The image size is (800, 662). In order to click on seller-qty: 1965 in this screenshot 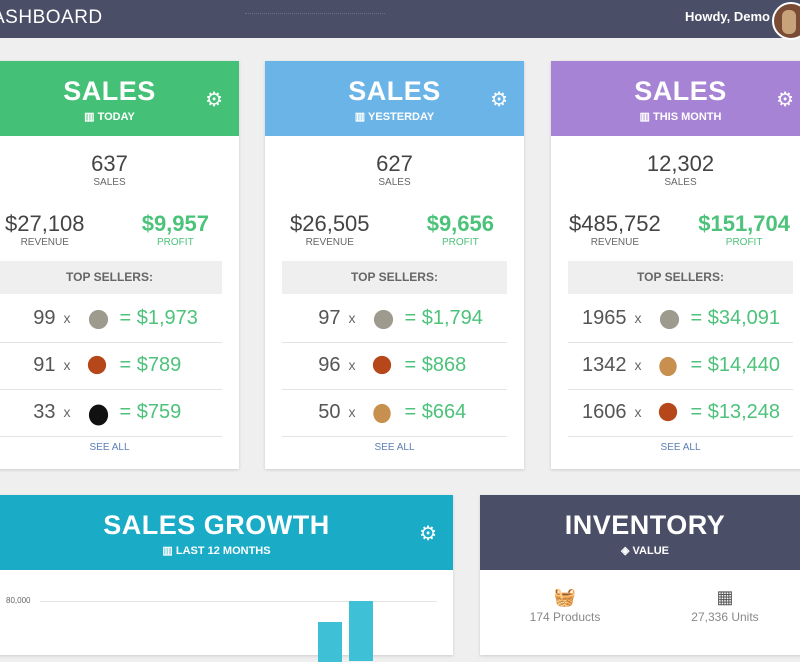, I will do `click(604, 318)`.